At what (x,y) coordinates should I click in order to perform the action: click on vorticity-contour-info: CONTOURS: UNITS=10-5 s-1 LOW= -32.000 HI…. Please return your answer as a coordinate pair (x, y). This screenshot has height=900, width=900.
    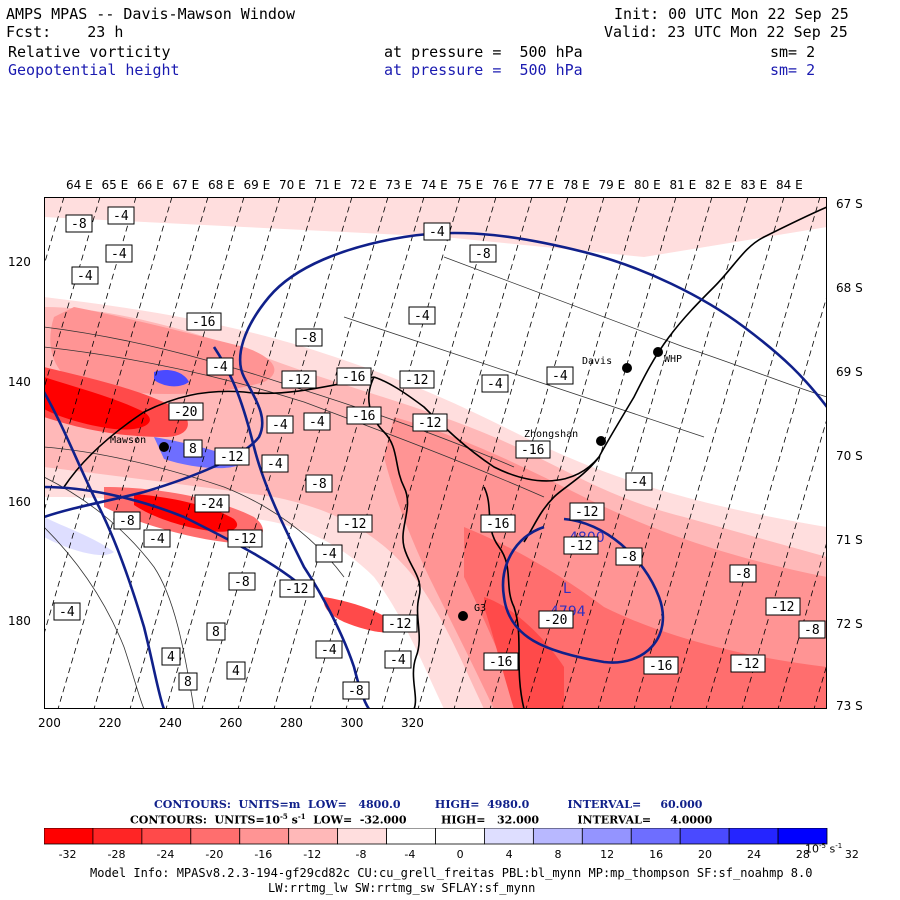
    Looking at the image, I should click on (421, 819).